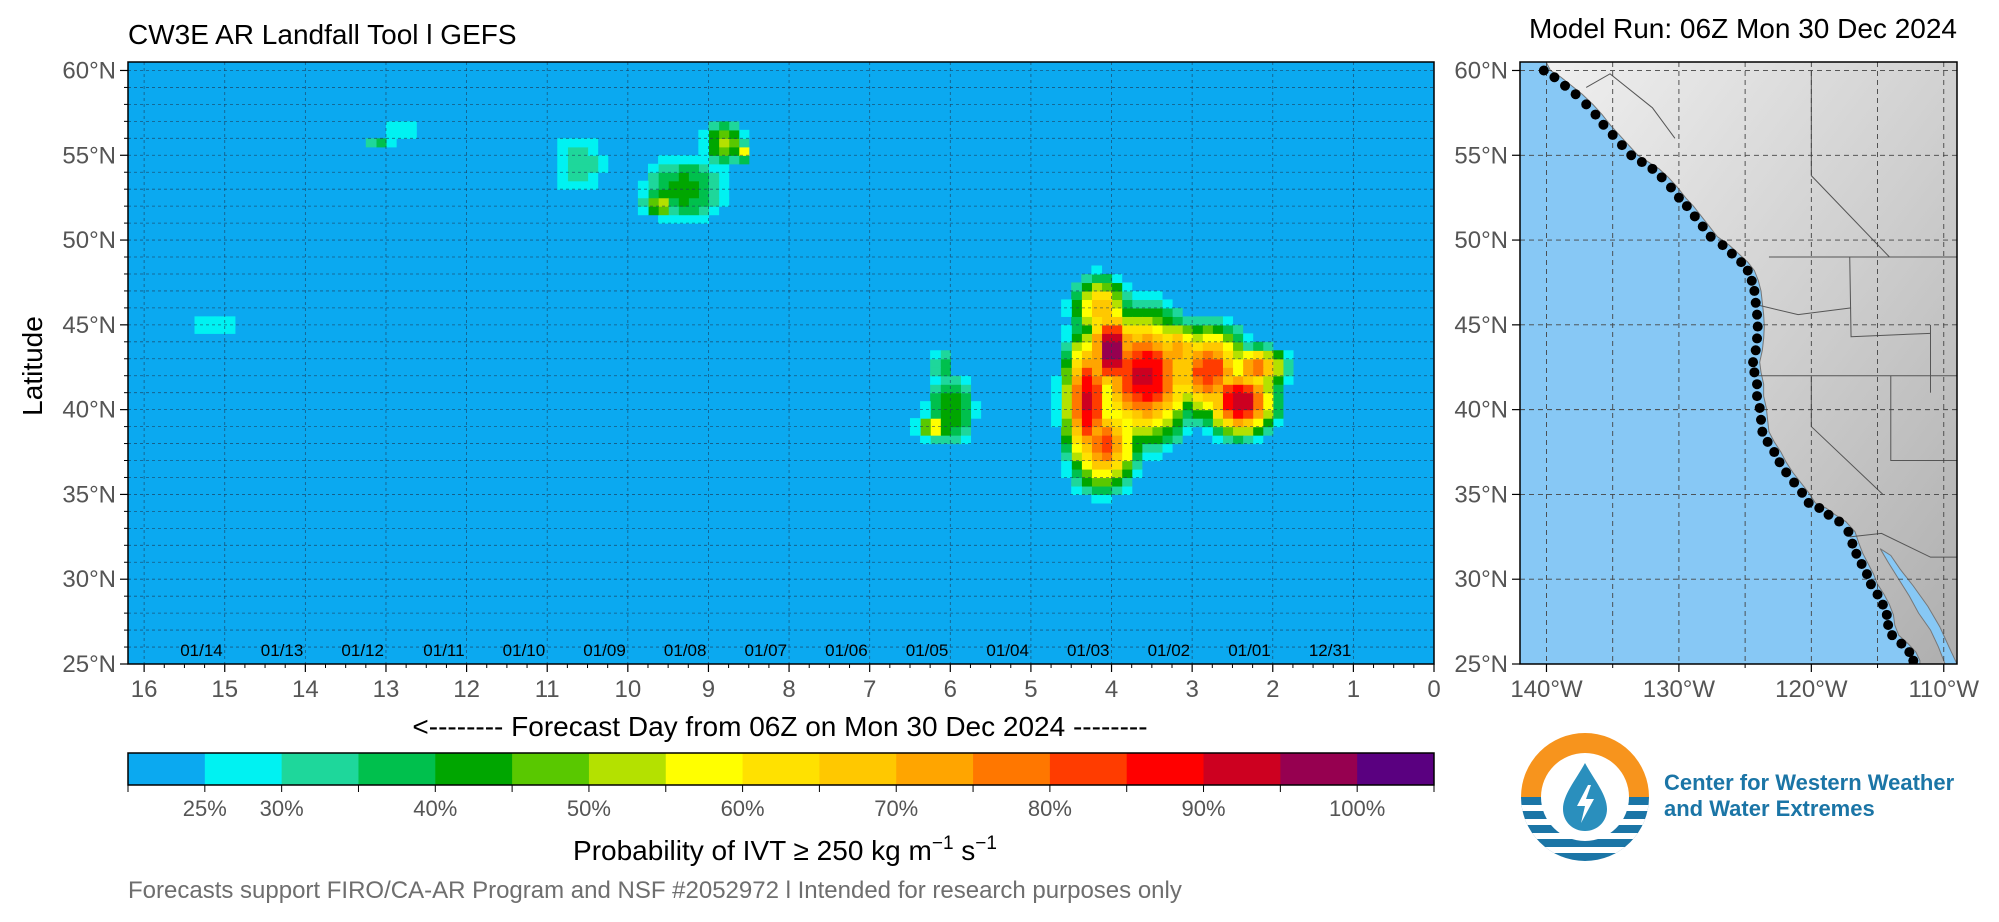  What do you see at coordinates (1204, 808) in the screenshot?
I see `colorbar-tick-label: 90%` at bounding box center [1204, 808].